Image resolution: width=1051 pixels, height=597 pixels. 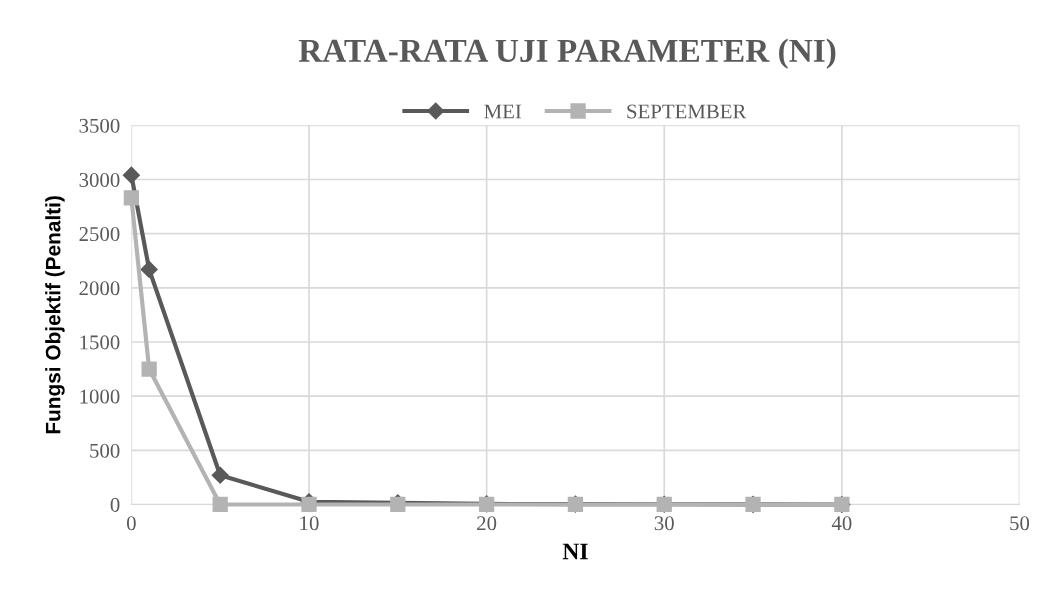 What do you see at coordinates (309, 523) in the screenshot?
I see `x-tick-label: 10` at bounding box center [309, 523].